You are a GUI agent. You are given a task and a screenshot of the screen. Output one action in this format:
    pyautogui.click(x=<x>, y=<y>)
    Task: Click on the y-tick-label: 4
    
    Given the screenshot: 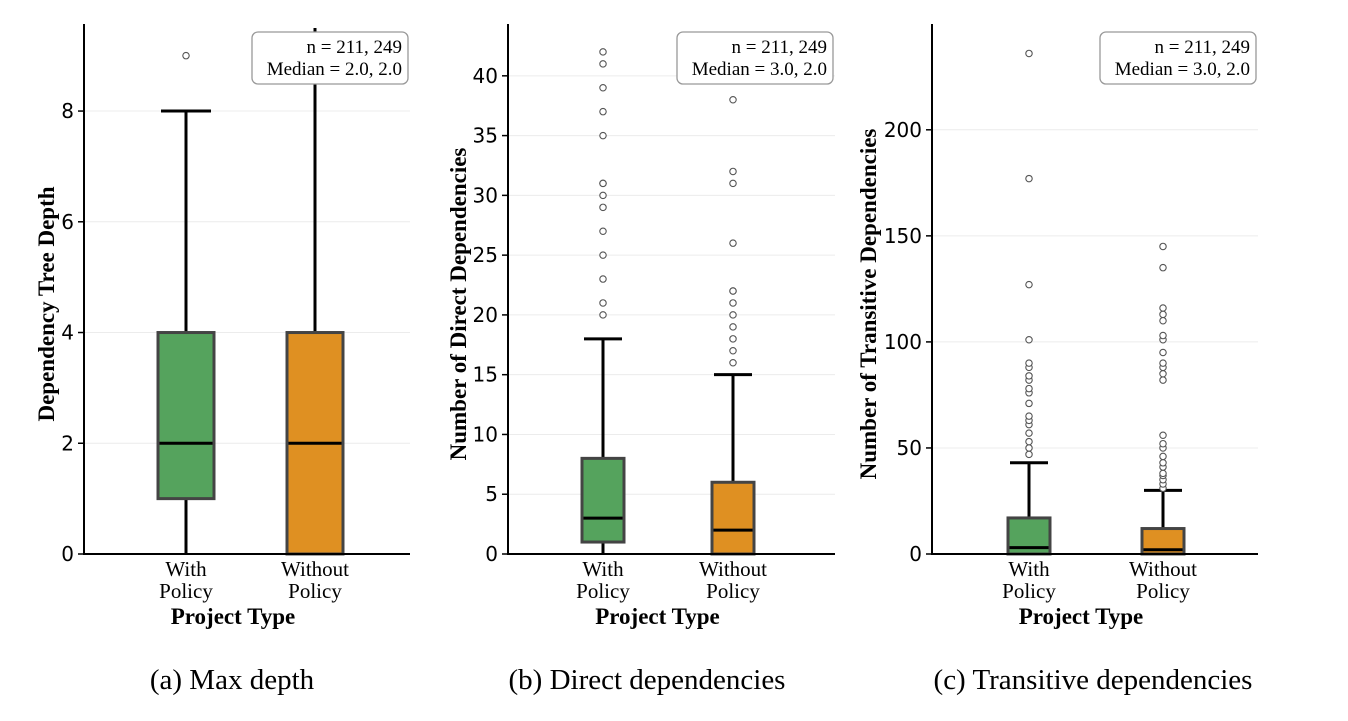 What is the action you would take?
    pyautogui.click(x=67, y=333)
    